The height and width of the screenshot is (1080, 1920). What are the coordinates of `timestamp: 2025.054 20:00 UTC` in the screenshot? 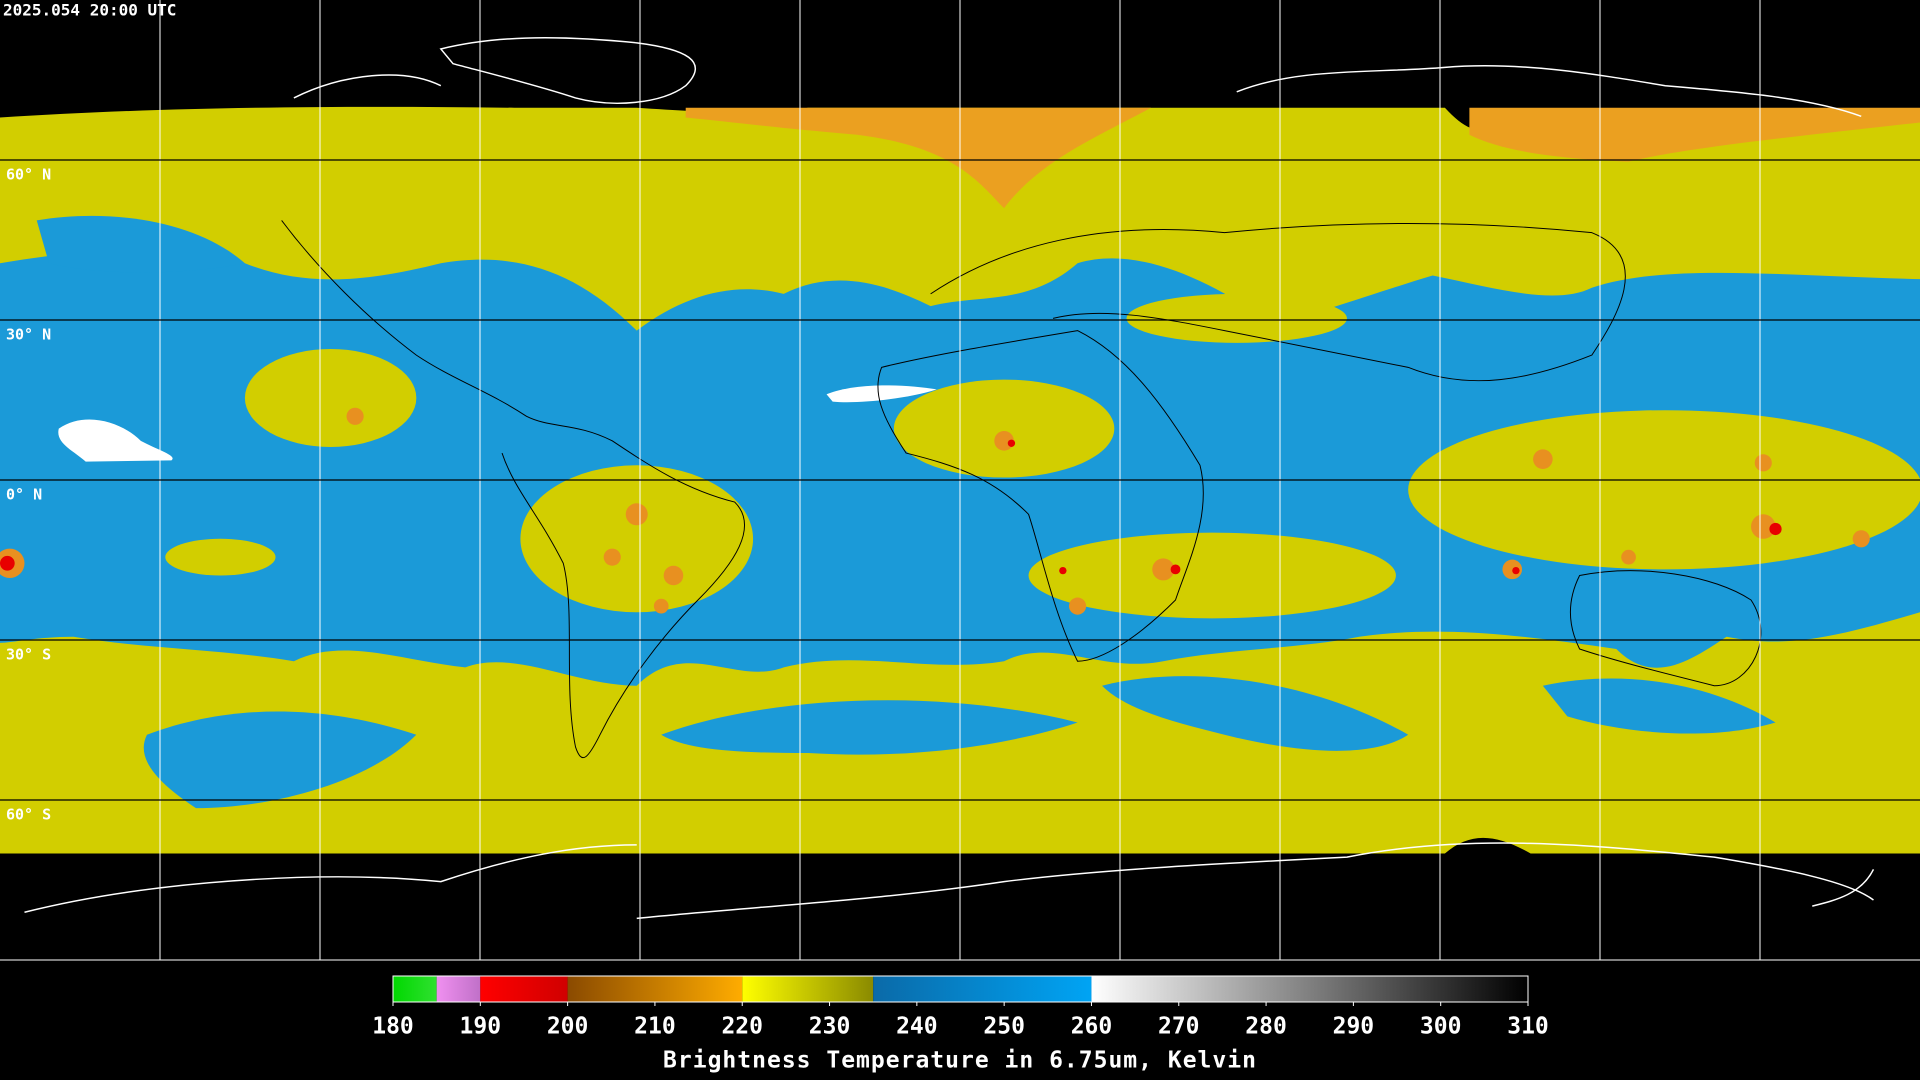 It's located at (89, 10).